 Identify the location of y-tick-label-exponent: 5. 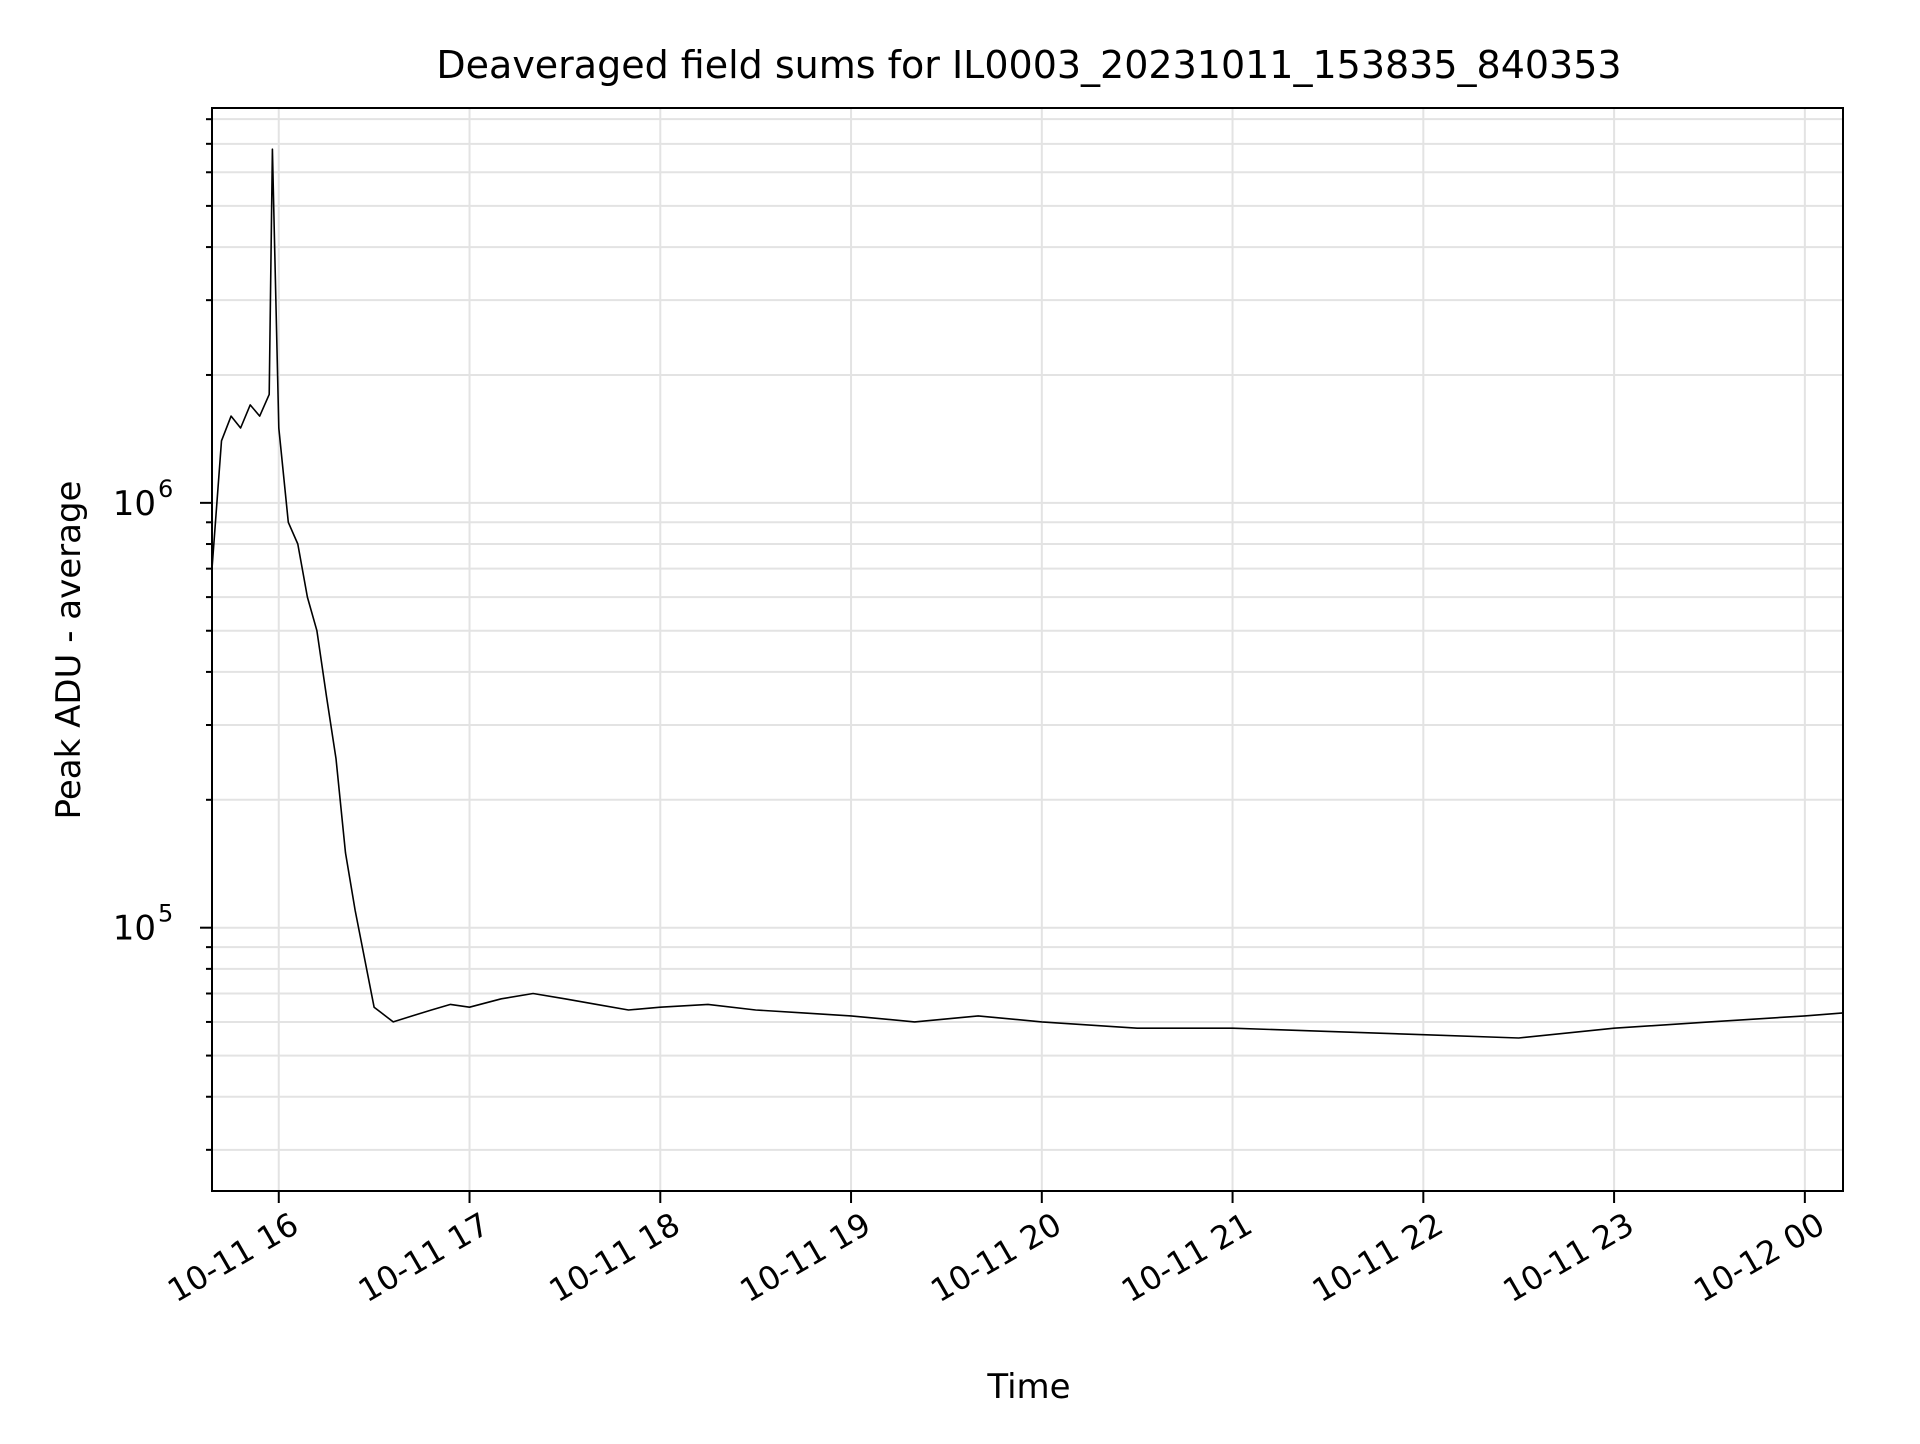
(165, 914).